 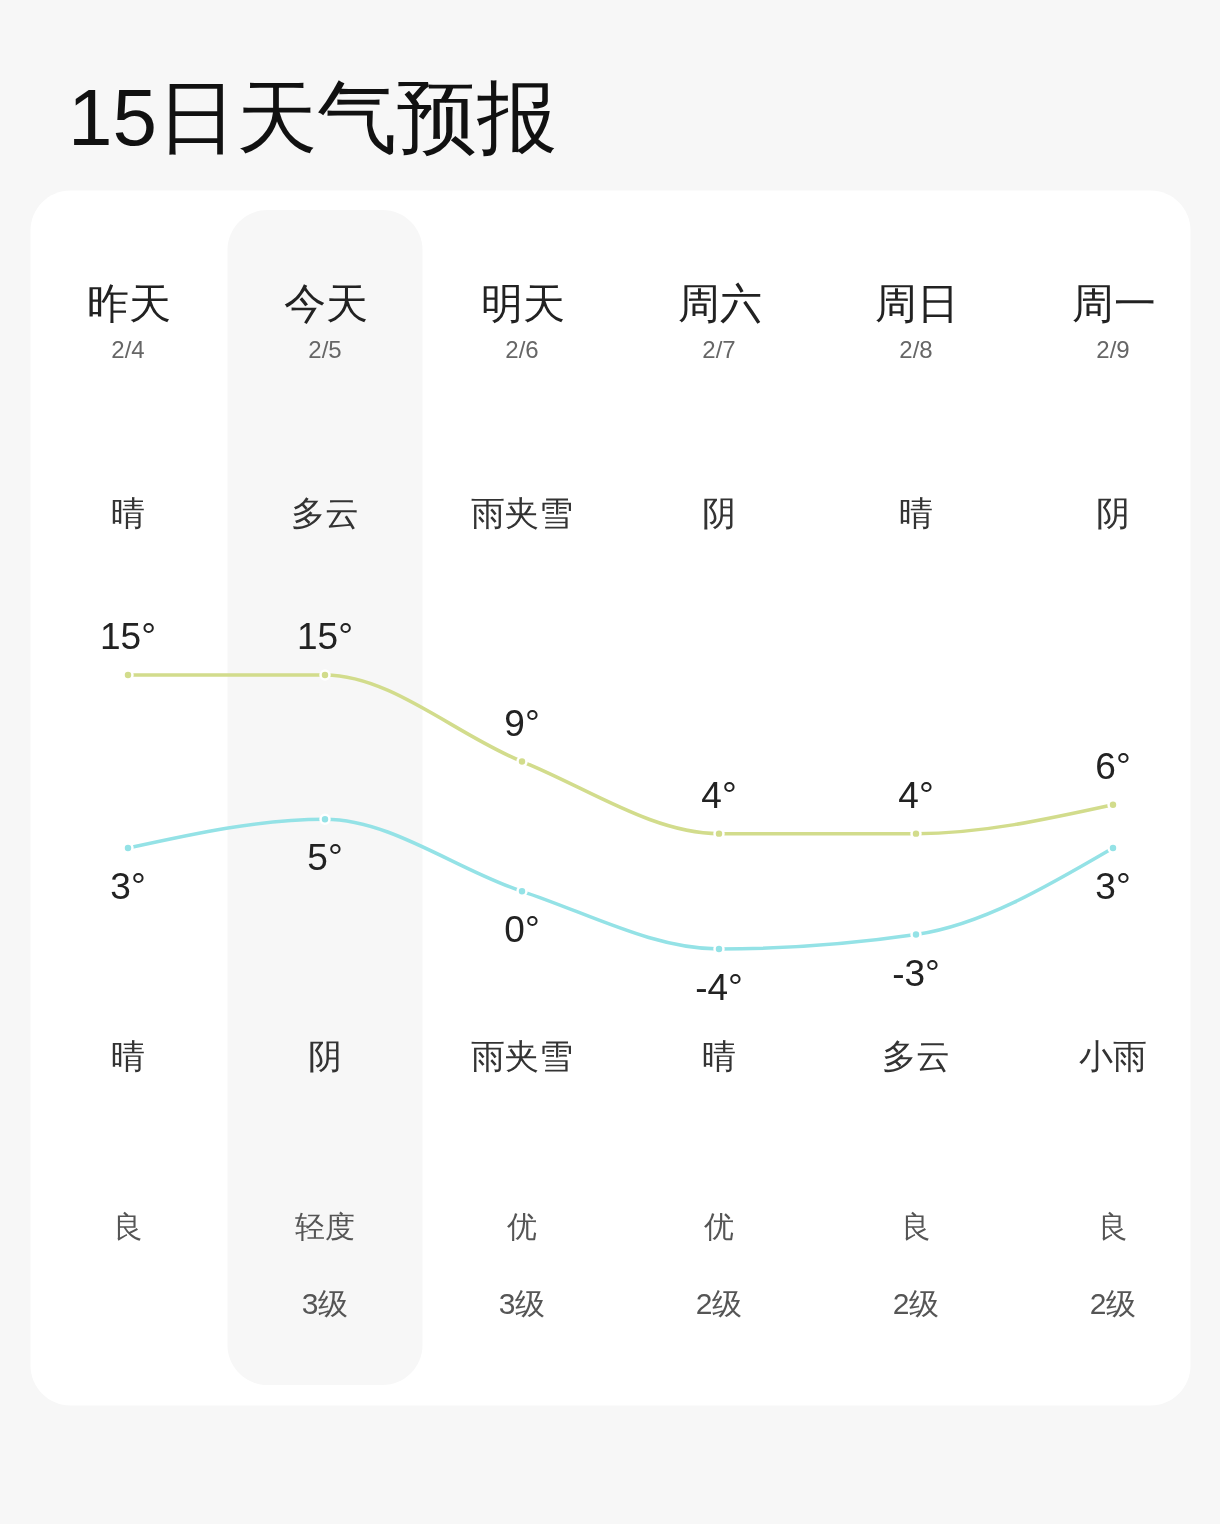 What do you see at coordinates (1113, 766) in the screenshot?
I see `data-label: 6°` at bounding box center [1113, 766].